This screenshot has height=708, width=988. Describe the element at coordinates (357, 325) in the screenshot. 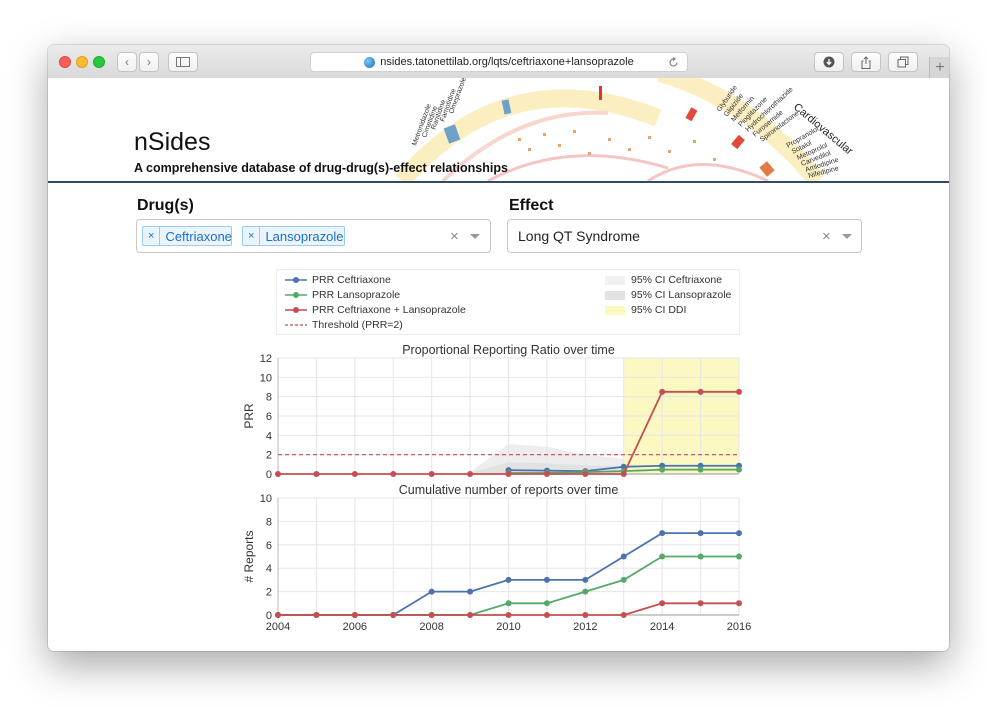

I see `legend-label: Threshold (PRR=2)` at that location.